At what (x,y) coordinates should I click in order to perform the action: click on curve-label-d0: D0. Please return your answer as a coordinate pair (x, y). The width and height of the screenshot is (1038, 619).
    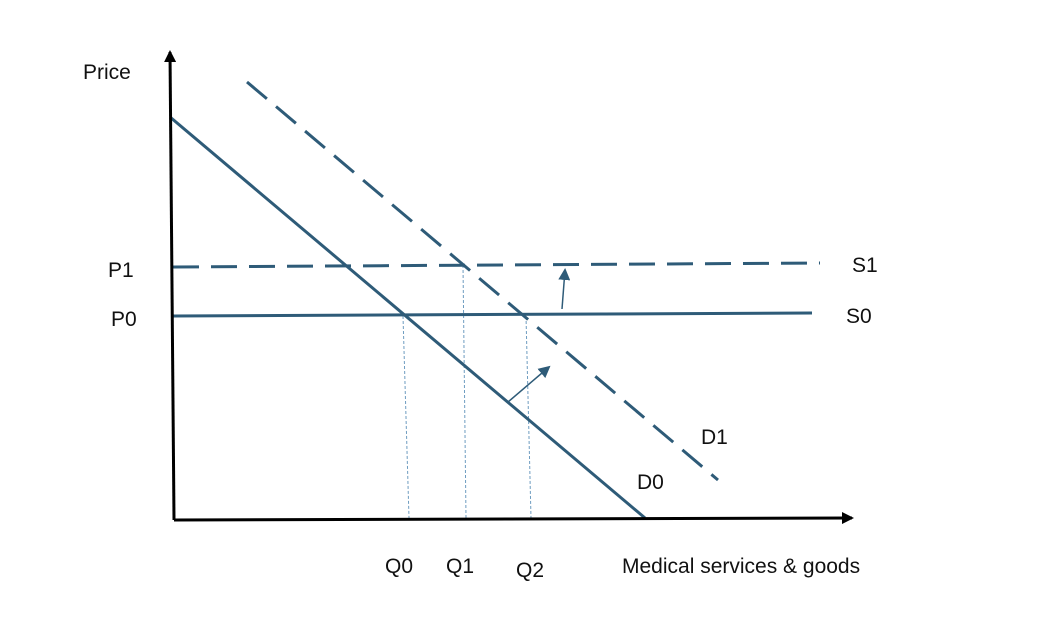
    Looking at the image, I should click on (650, 482).